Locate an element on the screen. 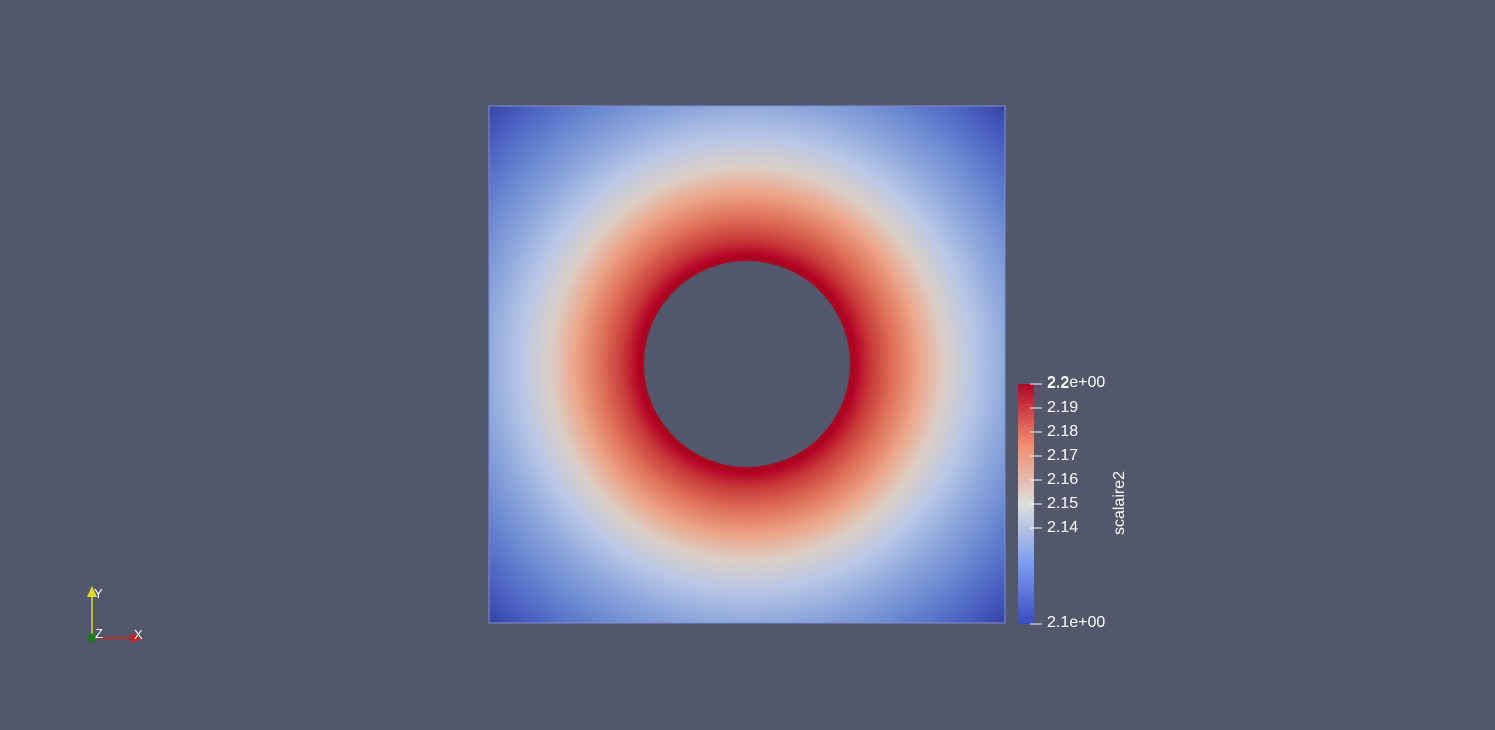 The height and width of the screenshot is (730, 1495). legend-colorbar is located at coordinates (1026, 504).